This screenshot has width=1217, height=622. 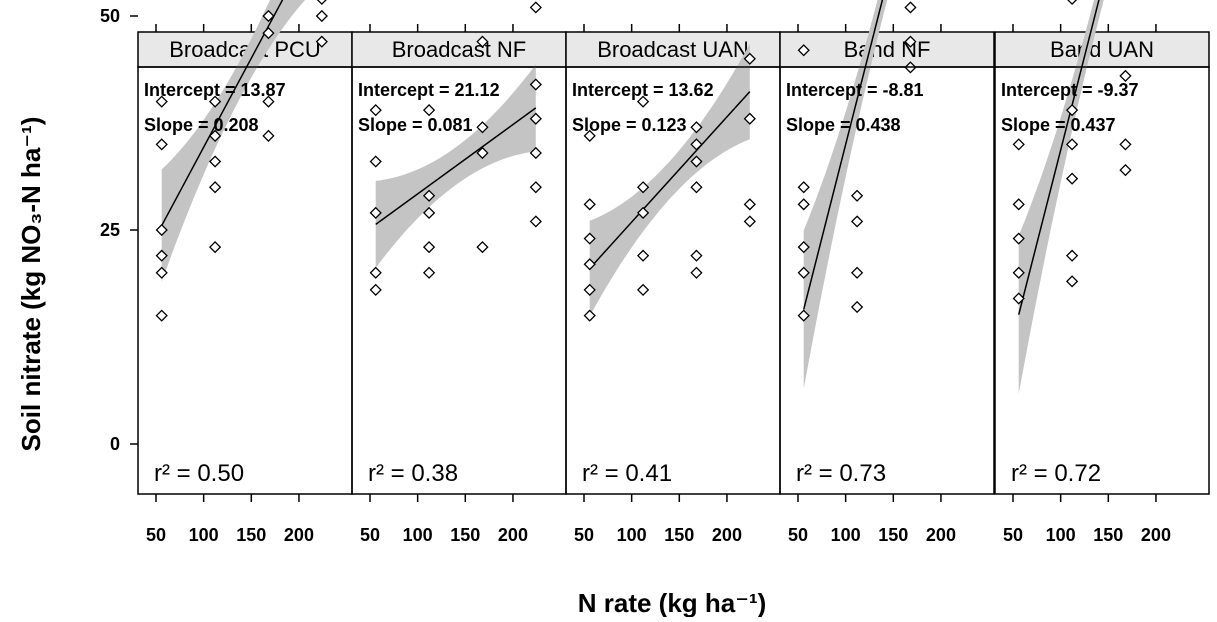 I want to click on intercept-label: Intercept = 21.12, so click(x=429, y=90).